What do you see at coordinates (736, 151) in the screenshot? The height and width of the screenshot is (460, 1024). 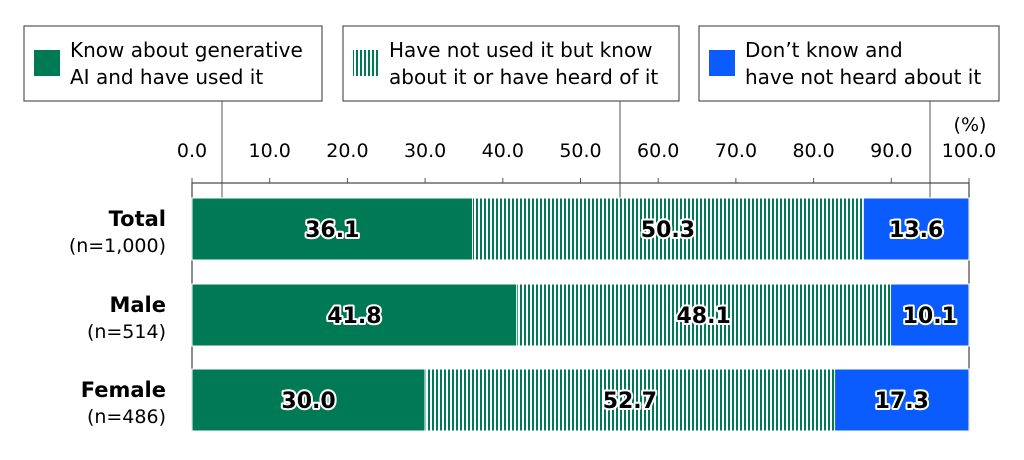 I see `x-tick-label: 70.0` at bounding box center [736, 151].